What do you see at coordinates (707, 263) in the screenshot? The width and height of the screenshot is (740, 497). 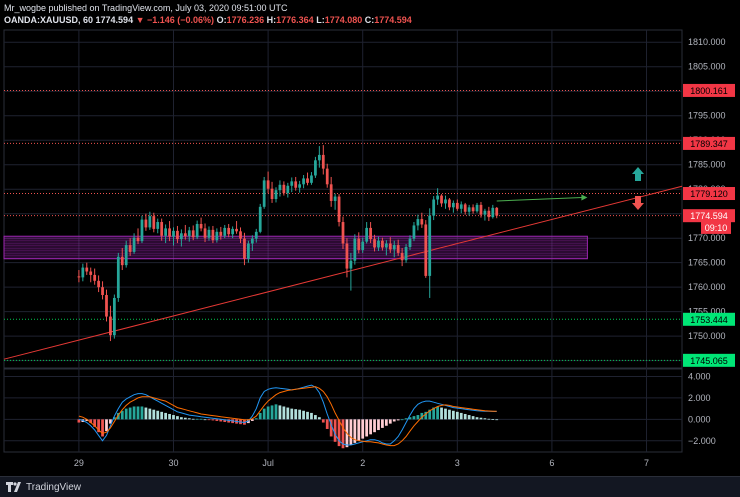 I see `y-tick-label: 1765.000` at bounding box center [707, 263].